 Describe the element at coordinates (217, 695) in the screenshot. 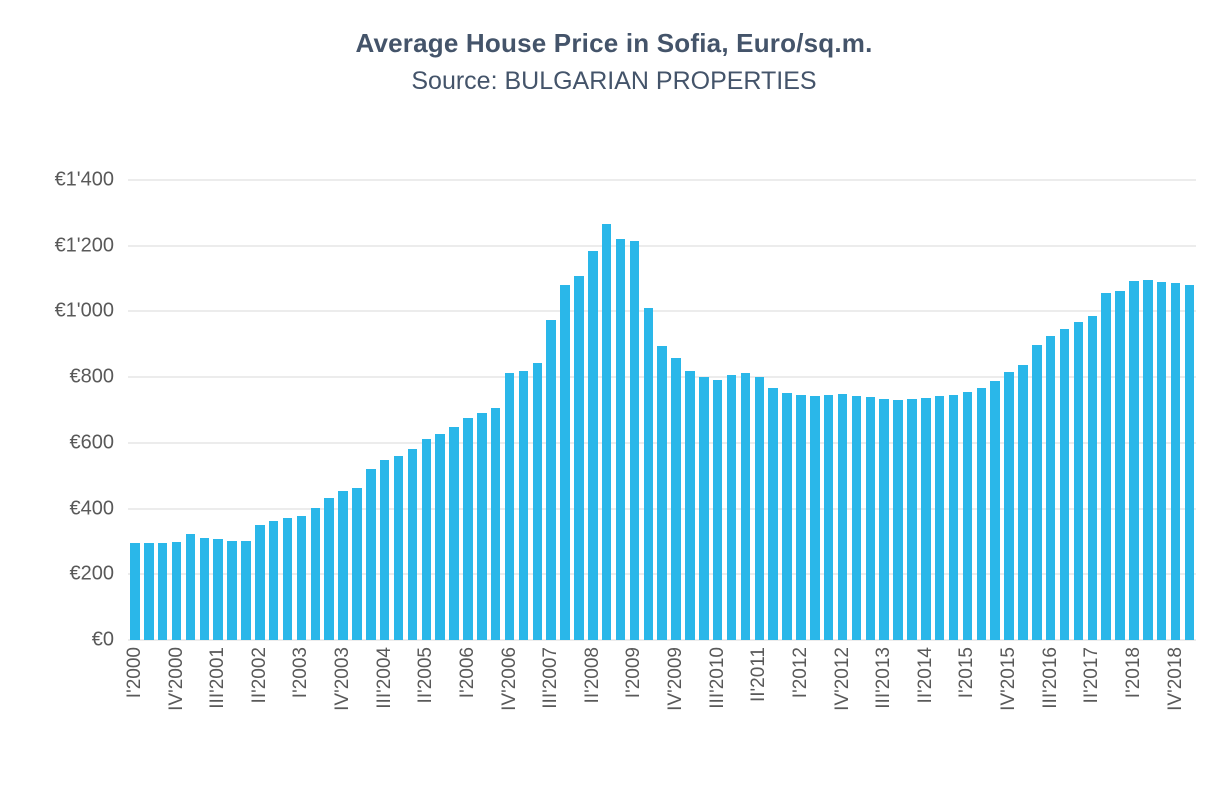

I see `x-slot: III'2001` at that location.